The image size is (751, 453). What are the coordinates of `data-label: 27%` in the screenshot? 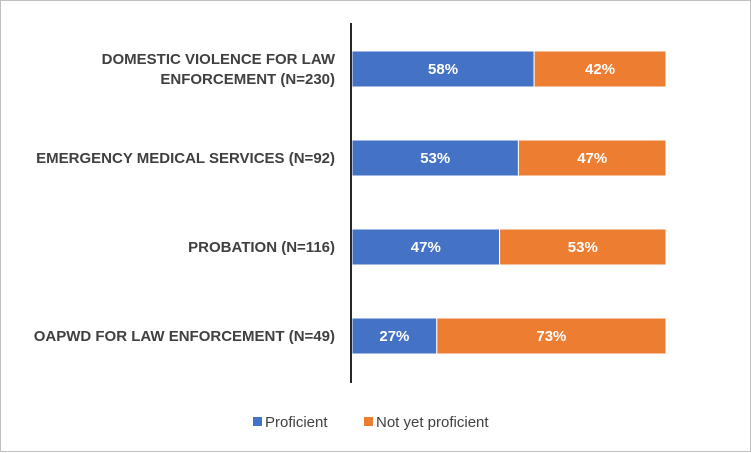 It's located at (394, 336).